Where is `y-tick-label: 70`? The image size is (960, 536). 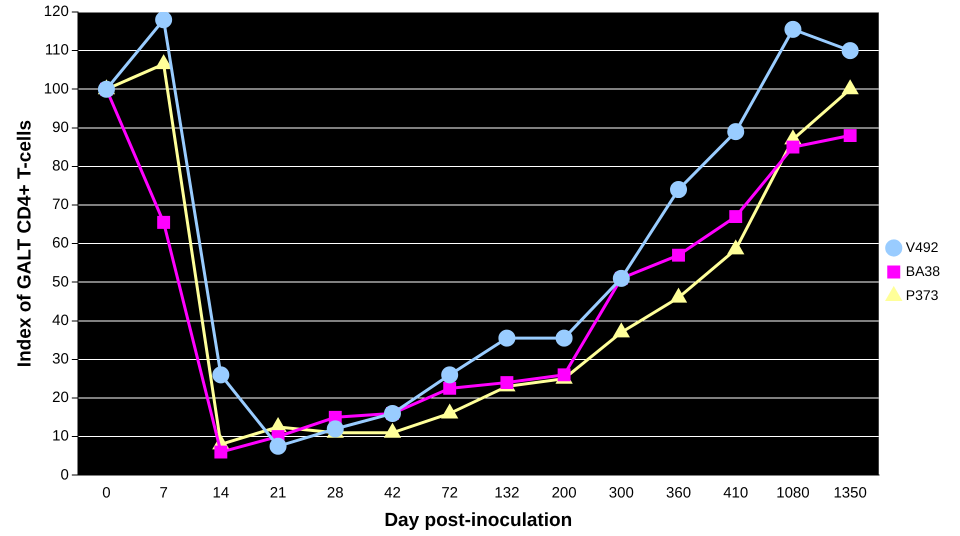
y-tick-label: 70 is located at coordinates (60, 205).